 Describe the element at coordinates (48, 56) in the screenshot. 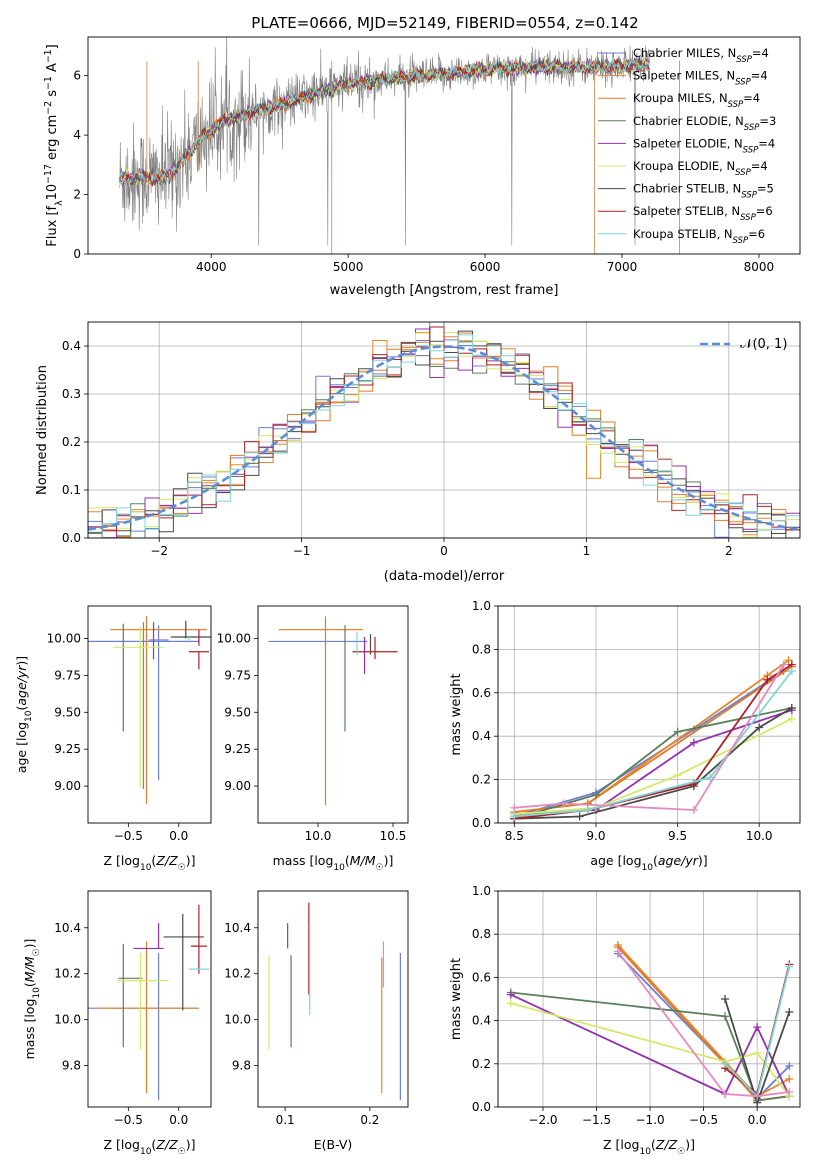

I see `y-axis-label-part: −1` at that location.